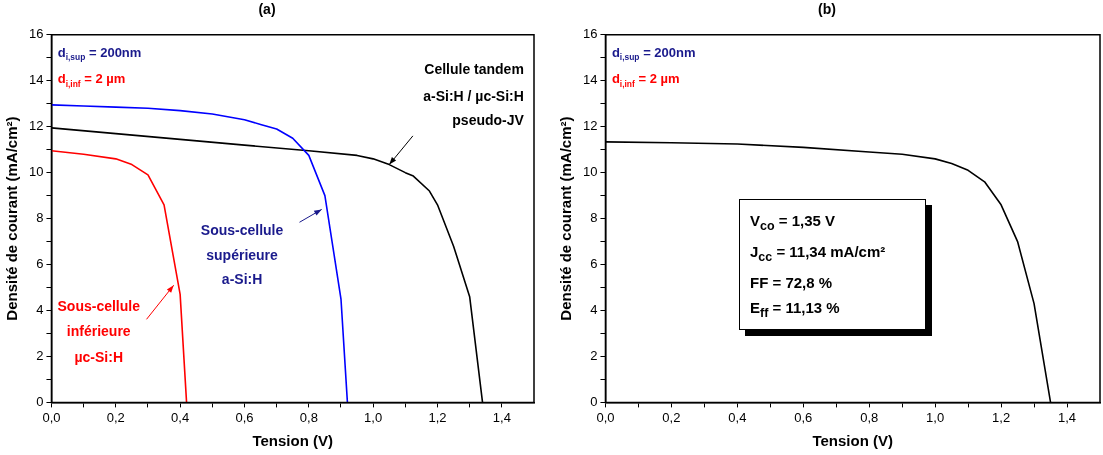  What do you see at coordinates (795, 310) in the screenshot?
I see `annotation: E$_{ff}$ = 11,13 %` at bounding box center [795, 310].